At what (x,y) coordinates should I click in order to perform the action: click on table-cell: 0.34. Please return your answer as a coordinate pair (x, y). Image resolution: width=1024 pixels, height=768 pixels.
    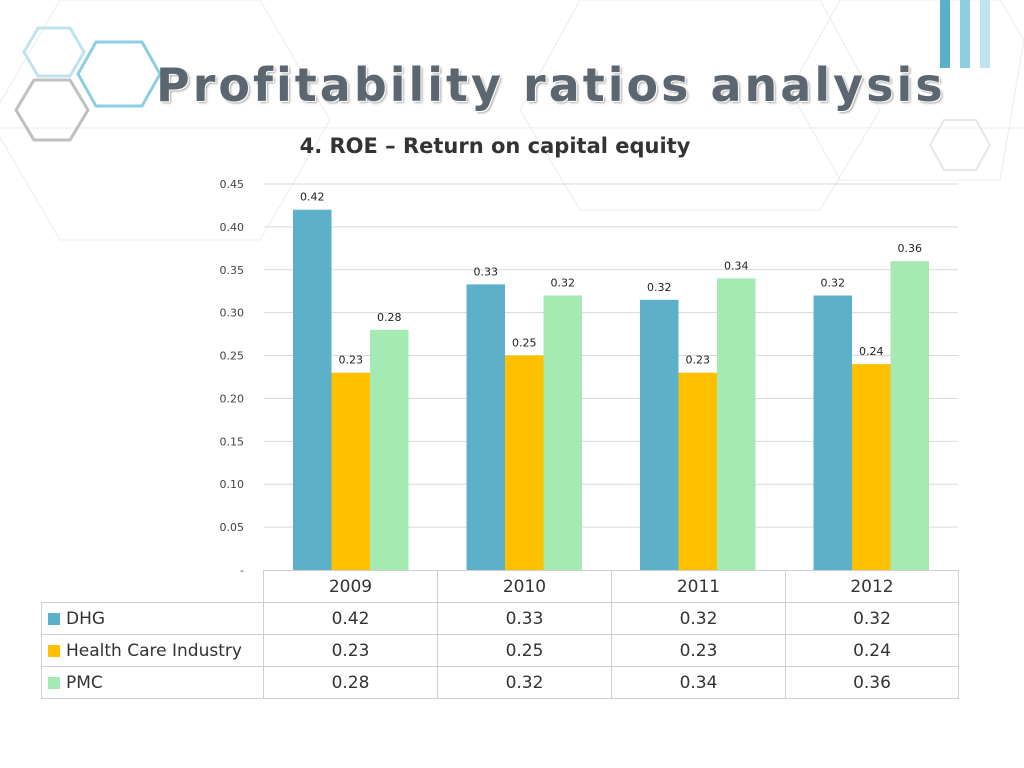
    Looking at the image, I should click on (698, 682).